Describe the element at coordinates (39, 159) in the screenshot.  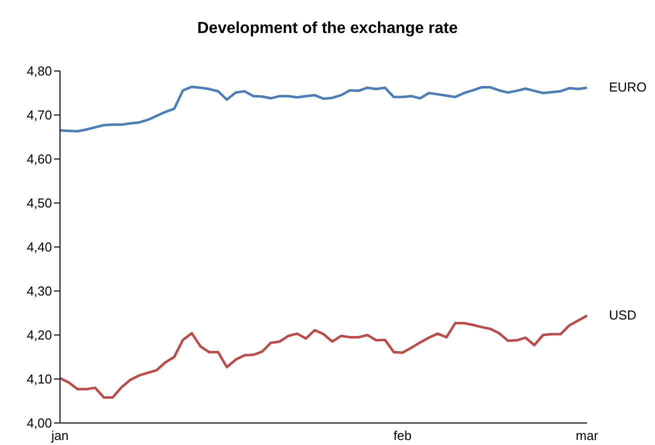
I see `y-tick-label: 4,60` at that location.